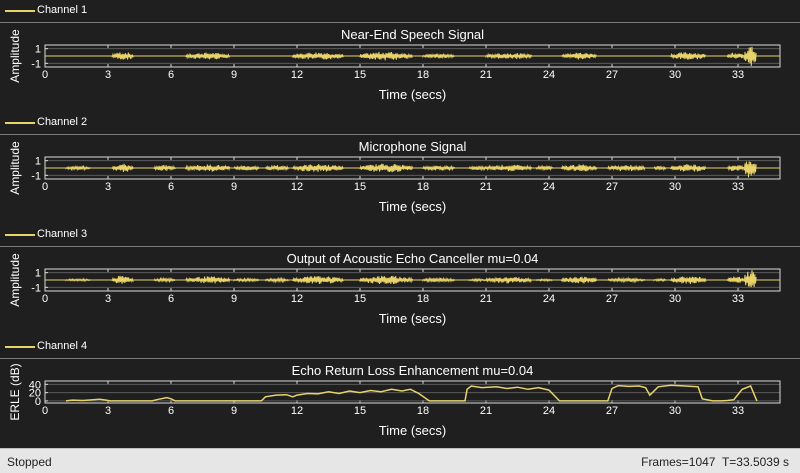 This screenshot has width=800, height=473. I want to click on chart-title: Near-End Speech Signal, so click(412, 34).